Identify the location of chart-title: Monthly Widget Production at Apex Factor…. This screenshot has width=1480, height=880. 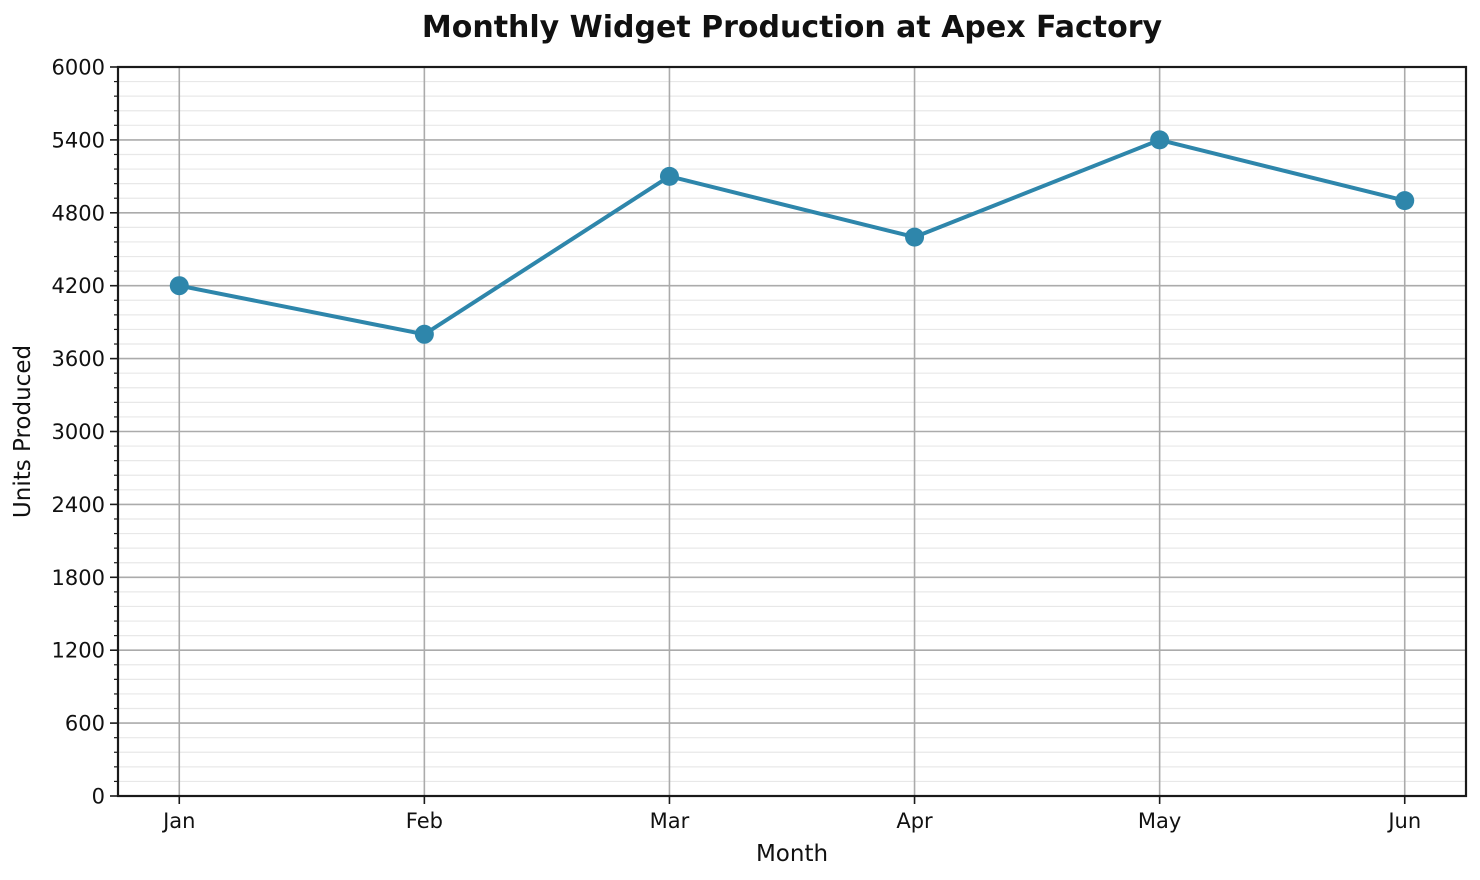
(792, 27).